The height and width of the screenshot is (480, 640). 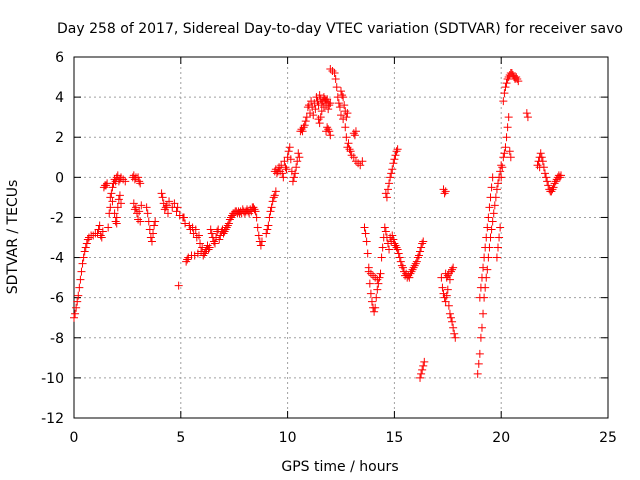 I want to click on x-tick-label: 20, so click(x=501, y=438).